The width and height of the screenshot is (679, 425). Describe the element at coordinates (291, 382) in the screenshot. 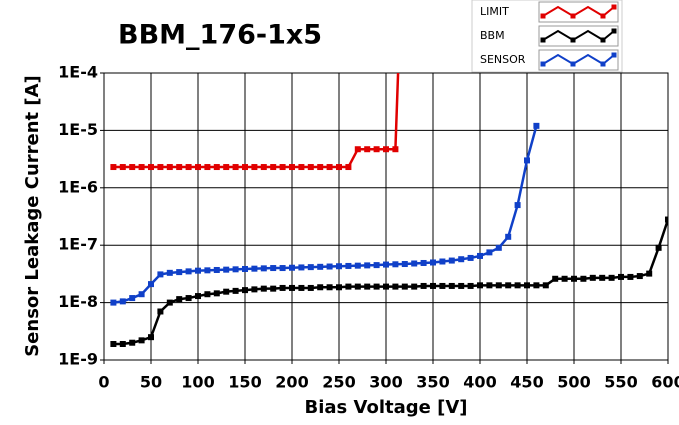

I see `x-tick-label: 200` at that location.